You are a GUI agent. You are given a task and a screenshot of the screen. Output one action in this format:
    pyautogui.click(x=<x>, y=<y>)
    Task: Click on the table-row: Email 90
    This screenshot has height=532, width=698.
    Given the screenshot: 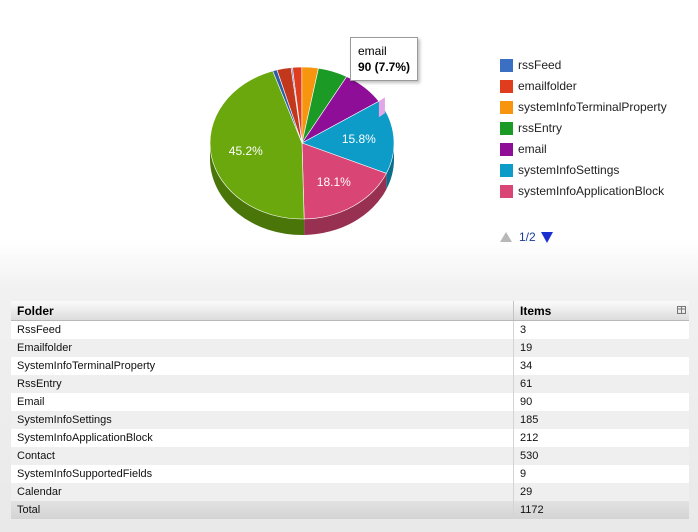 What is the action you would take?
    pyautogui.click(x=350, y=402)
    